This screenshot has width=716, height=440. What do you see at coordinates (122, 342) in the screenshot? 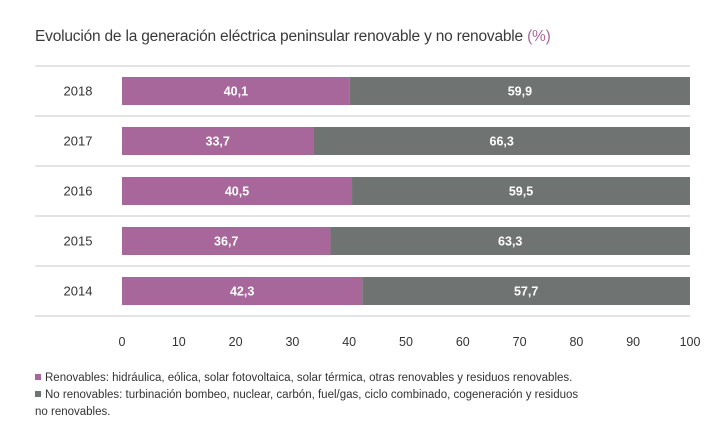
I see `x-tick-label: 0` at bounding box center [122, 342].